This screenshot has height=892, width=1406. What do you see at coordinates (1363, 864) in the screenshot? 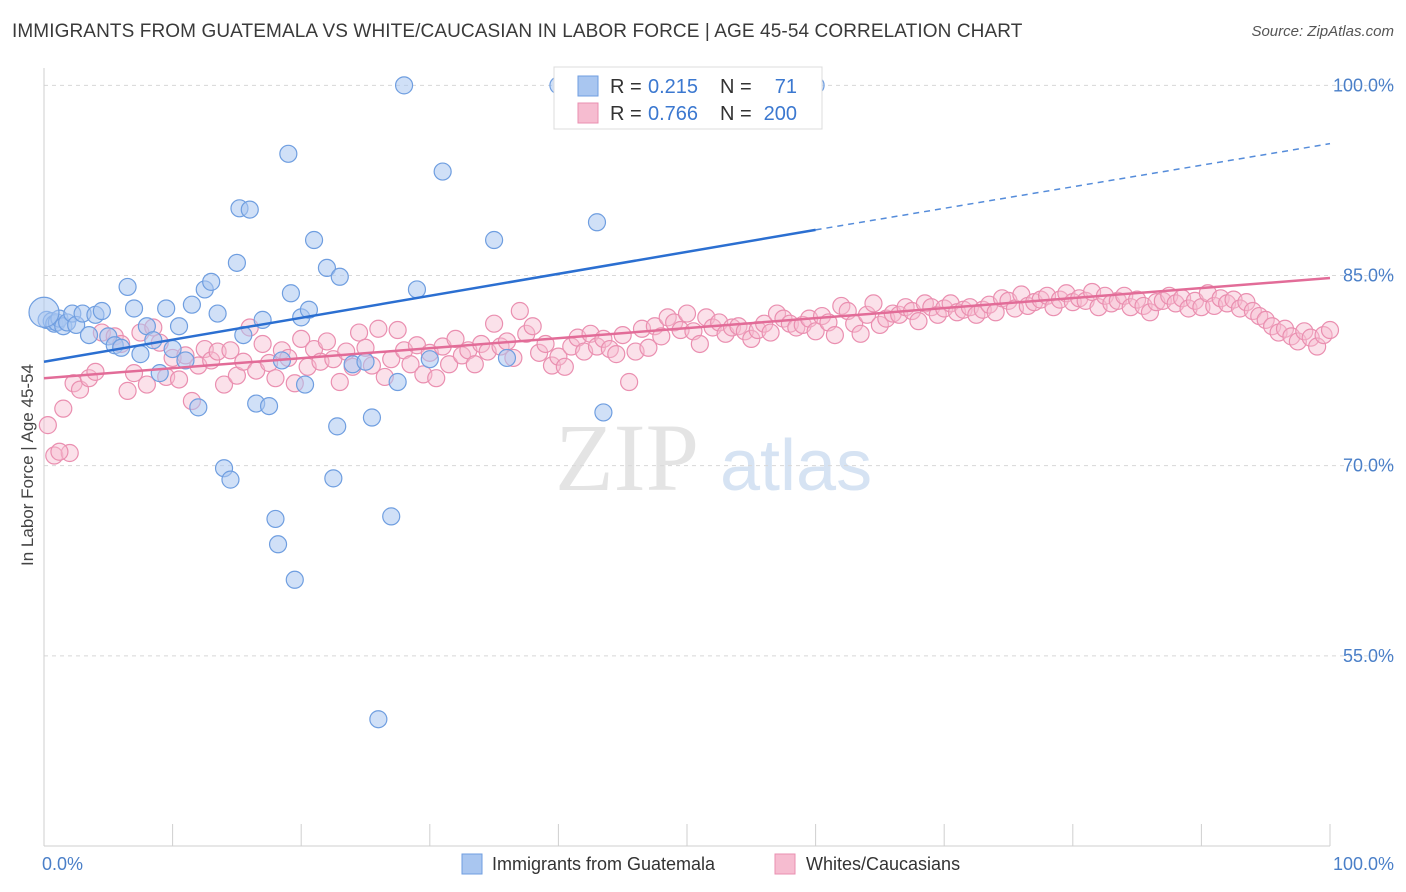
I see `x-tick-label-max: 100.0%` at bounding box center [1363, 864].